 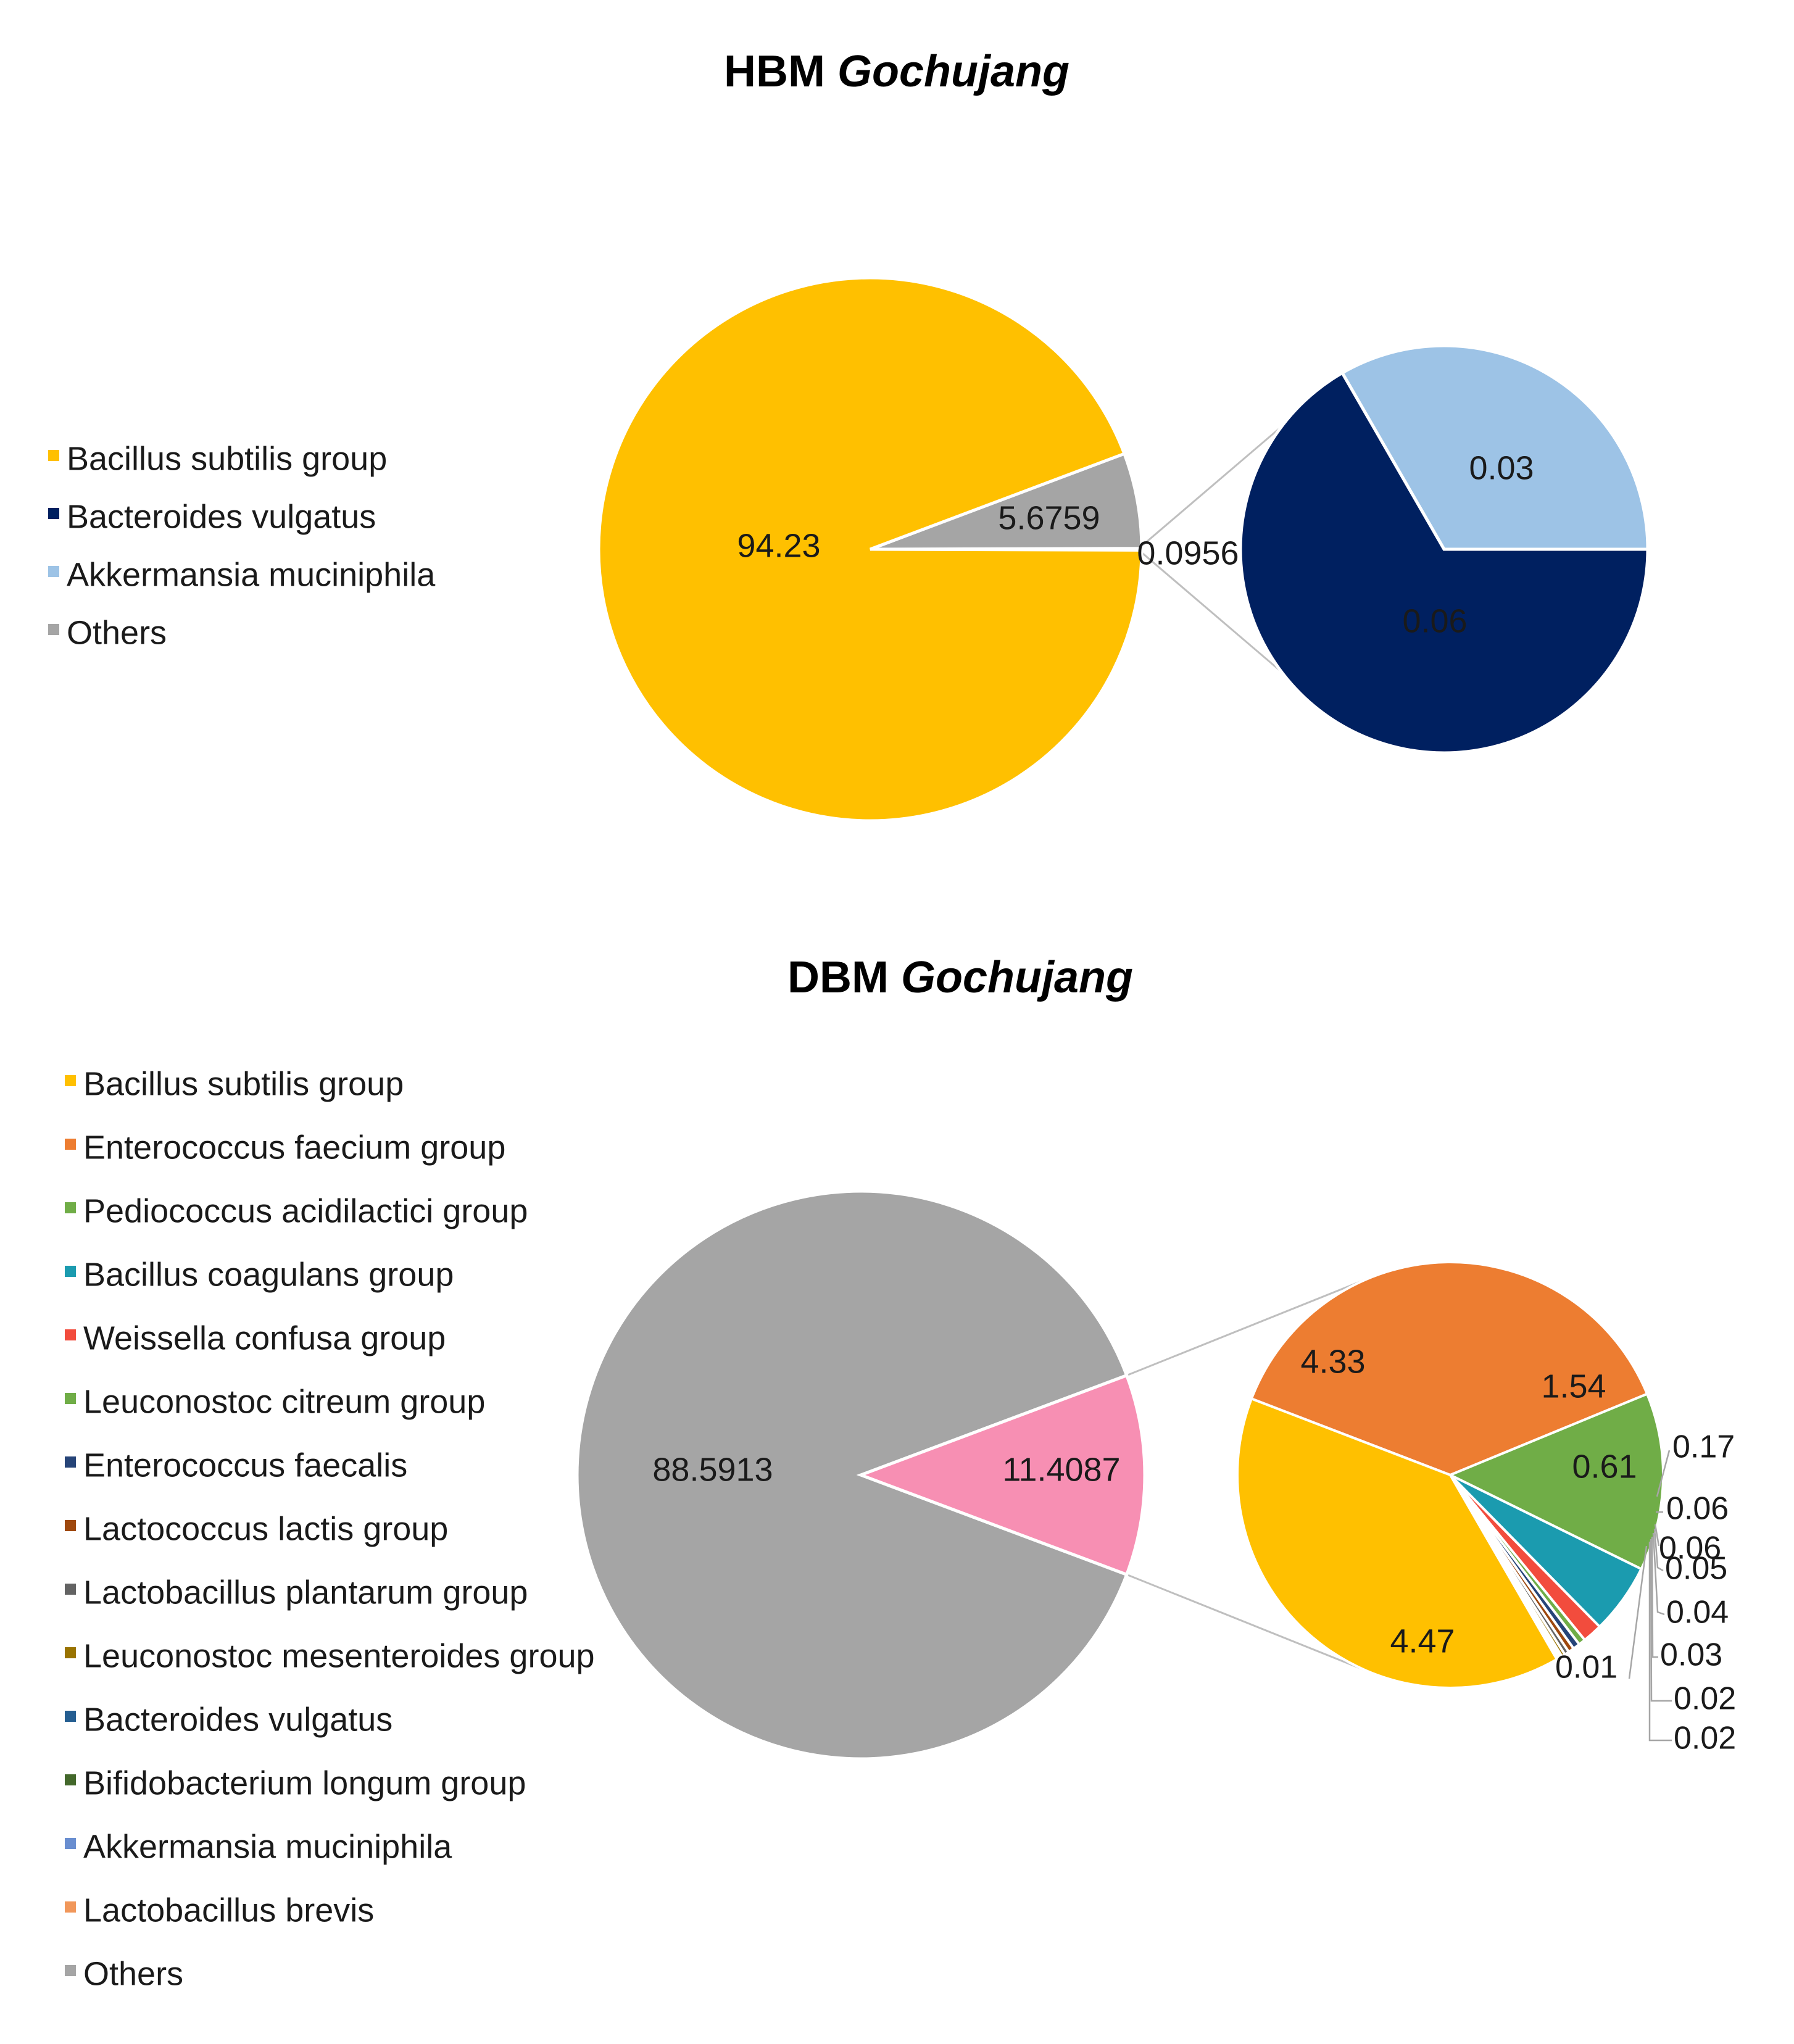 What do you see at coordinates (53, 629) in the screenshot?
I see `hbm-legend-marker-others` at bounding box center [53, 629].